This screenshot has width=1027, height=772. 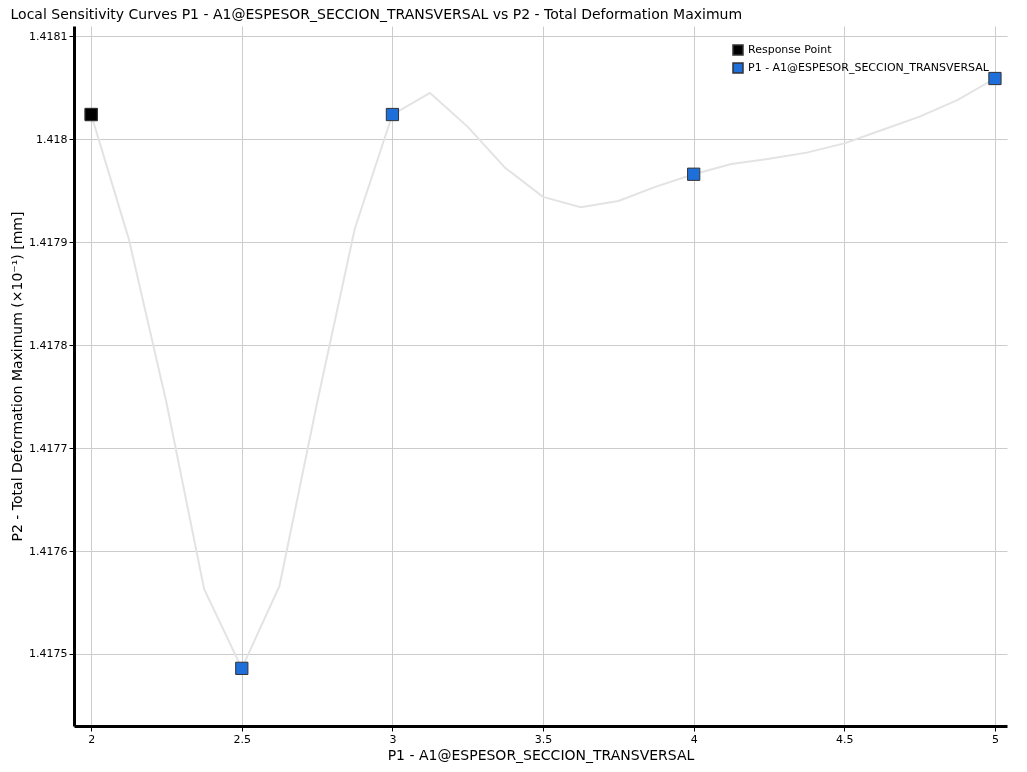 What do you see at coordinates (869, 67) in the screenshot?
I see `legend-label: P1 - A1@ESPESOR_SECCION_TRANSVERSAL` at bounding box center [869, 67].